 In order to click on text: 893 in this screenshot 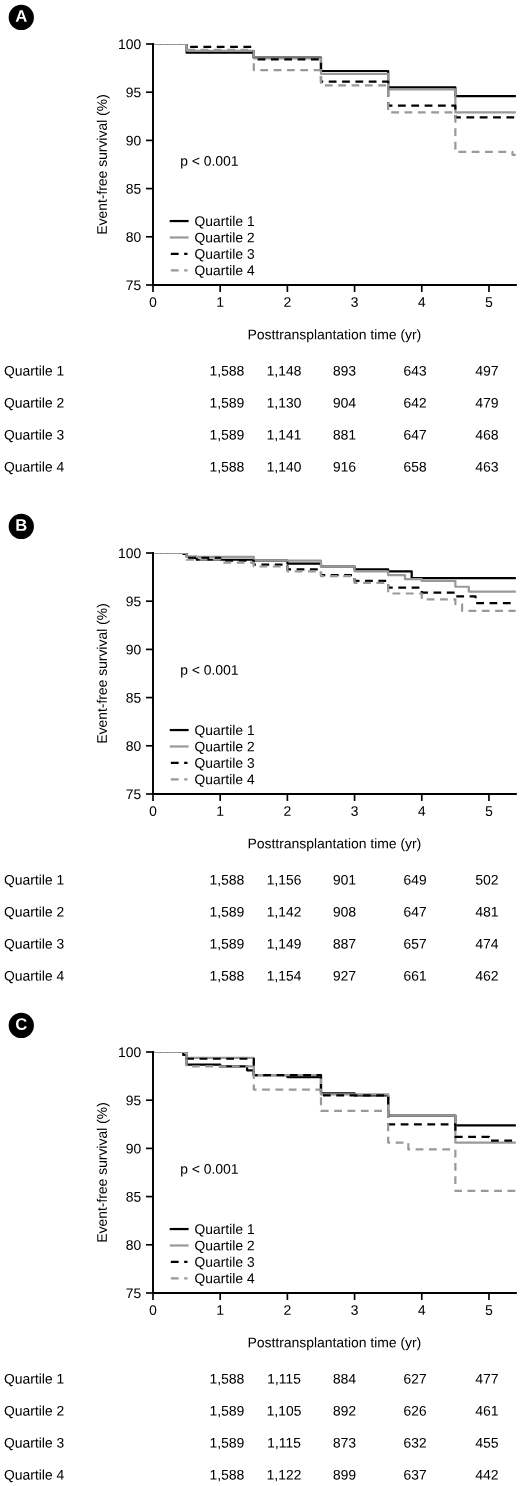, I will do `click(344, 370)`.